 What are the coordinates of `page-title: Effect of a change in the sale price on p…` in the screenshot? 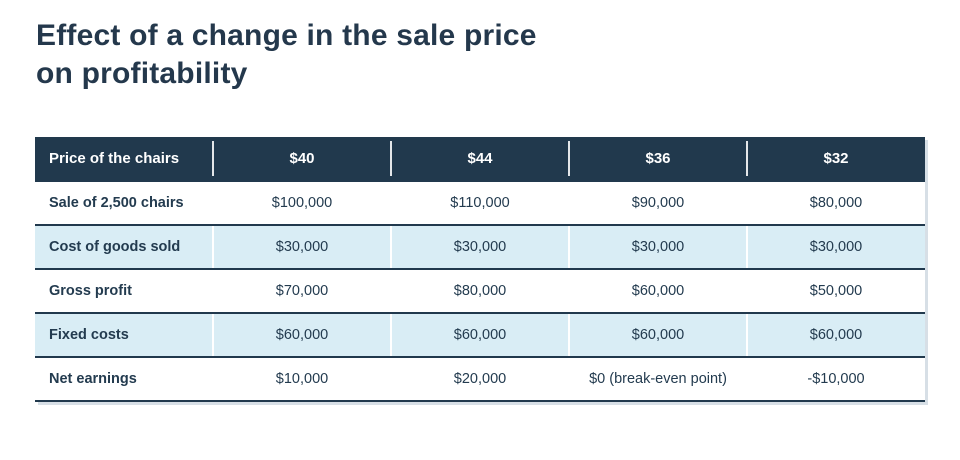 It's located at (286, 55).